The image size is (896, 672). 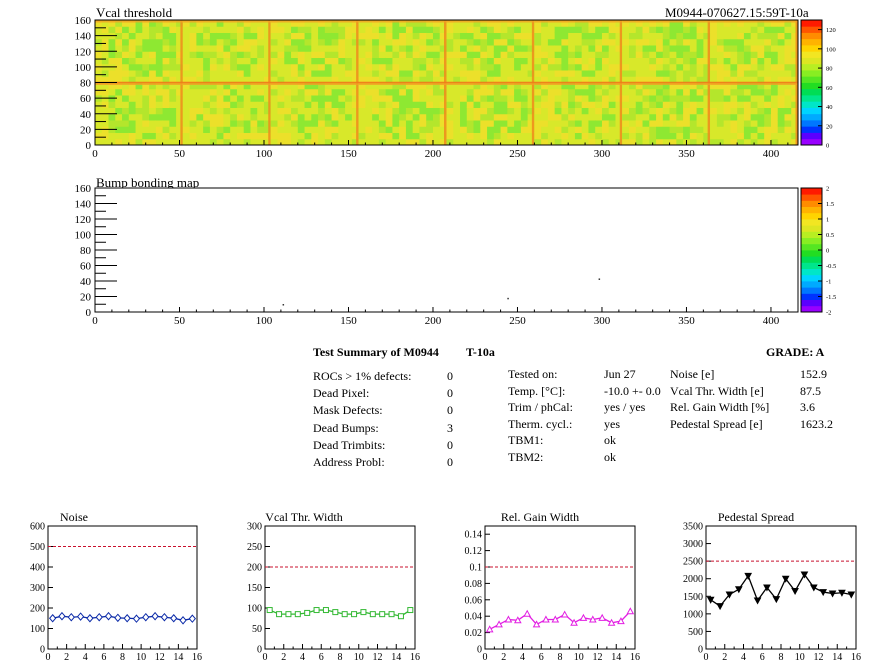 I want to click on defects-label: Mask Defects:, so click(x=348, y=410).